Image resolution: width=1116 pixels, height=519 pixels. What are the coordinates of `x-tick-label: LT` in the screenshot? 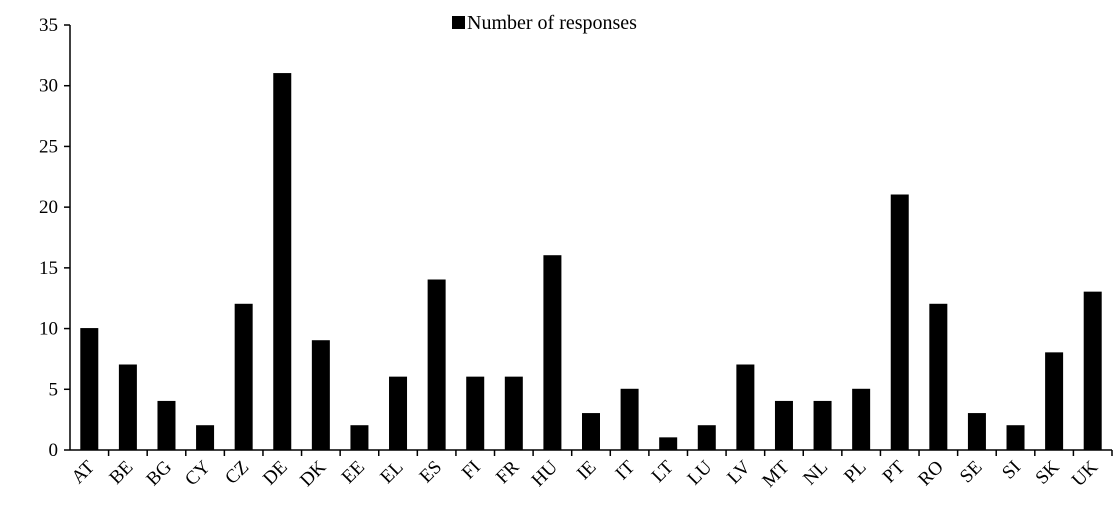 It's located at (663, 471).